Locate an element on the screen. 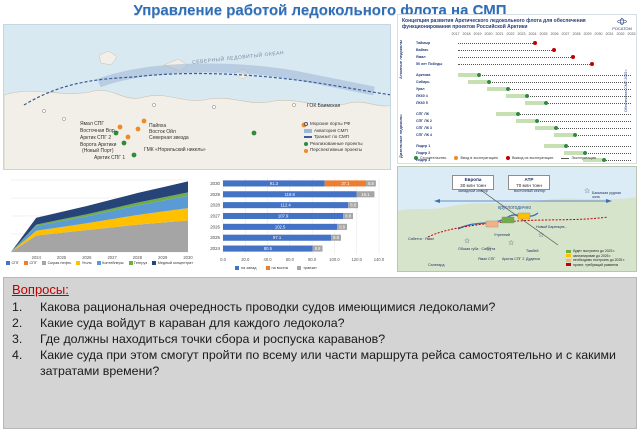 The height and width of the screenshot is (432, 640). vessel-name: СПГ ЛК 3 is located at coordinates (424, 128).